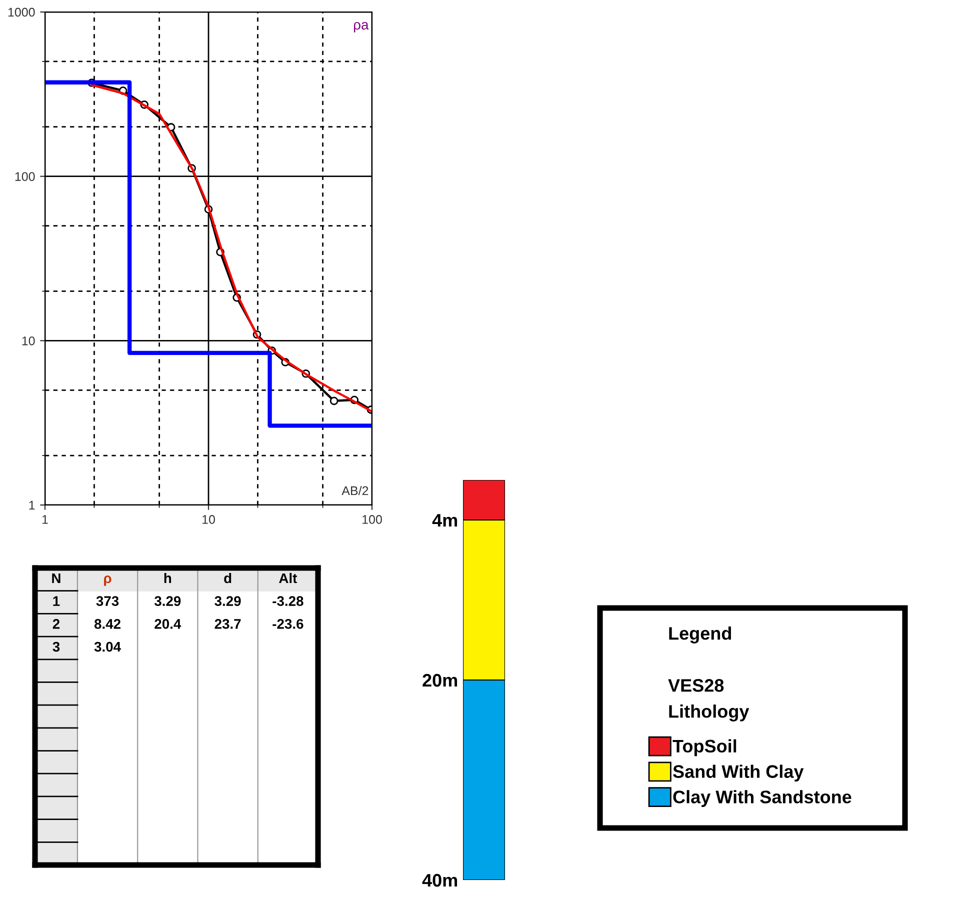 Image resolution: width=961 pixels, height=903 pixels. I want to click on category-label: ρ, so click(108, 581).